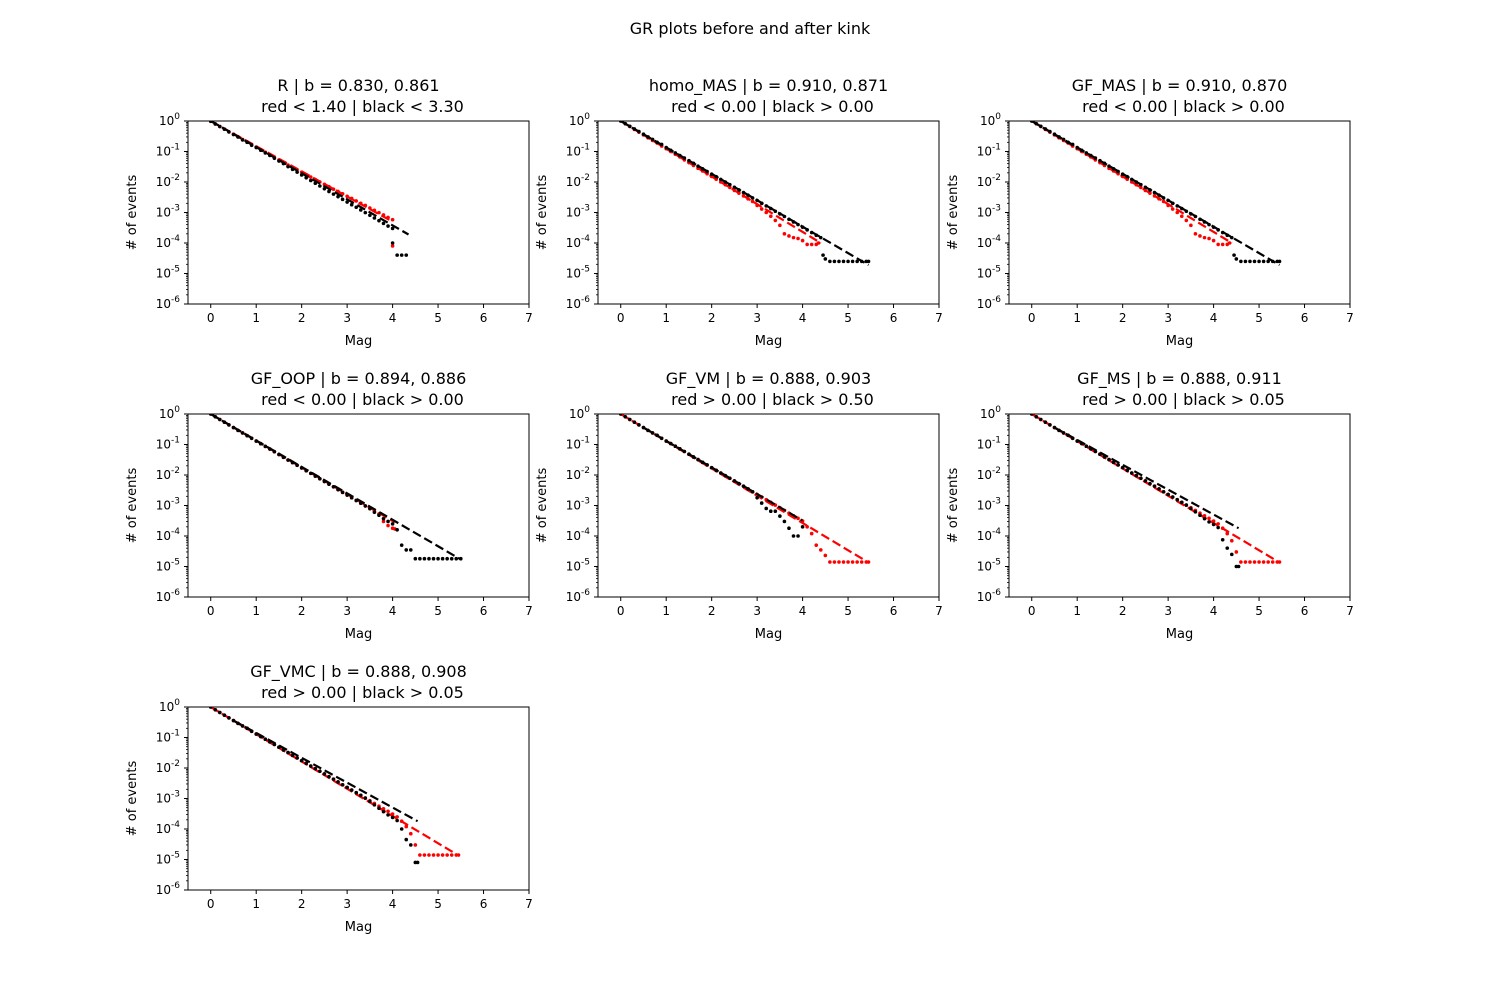 The width and height of the screenshot is (1500, 1000). I want to click on y-tick-exponent: 0, so click(998, 410).